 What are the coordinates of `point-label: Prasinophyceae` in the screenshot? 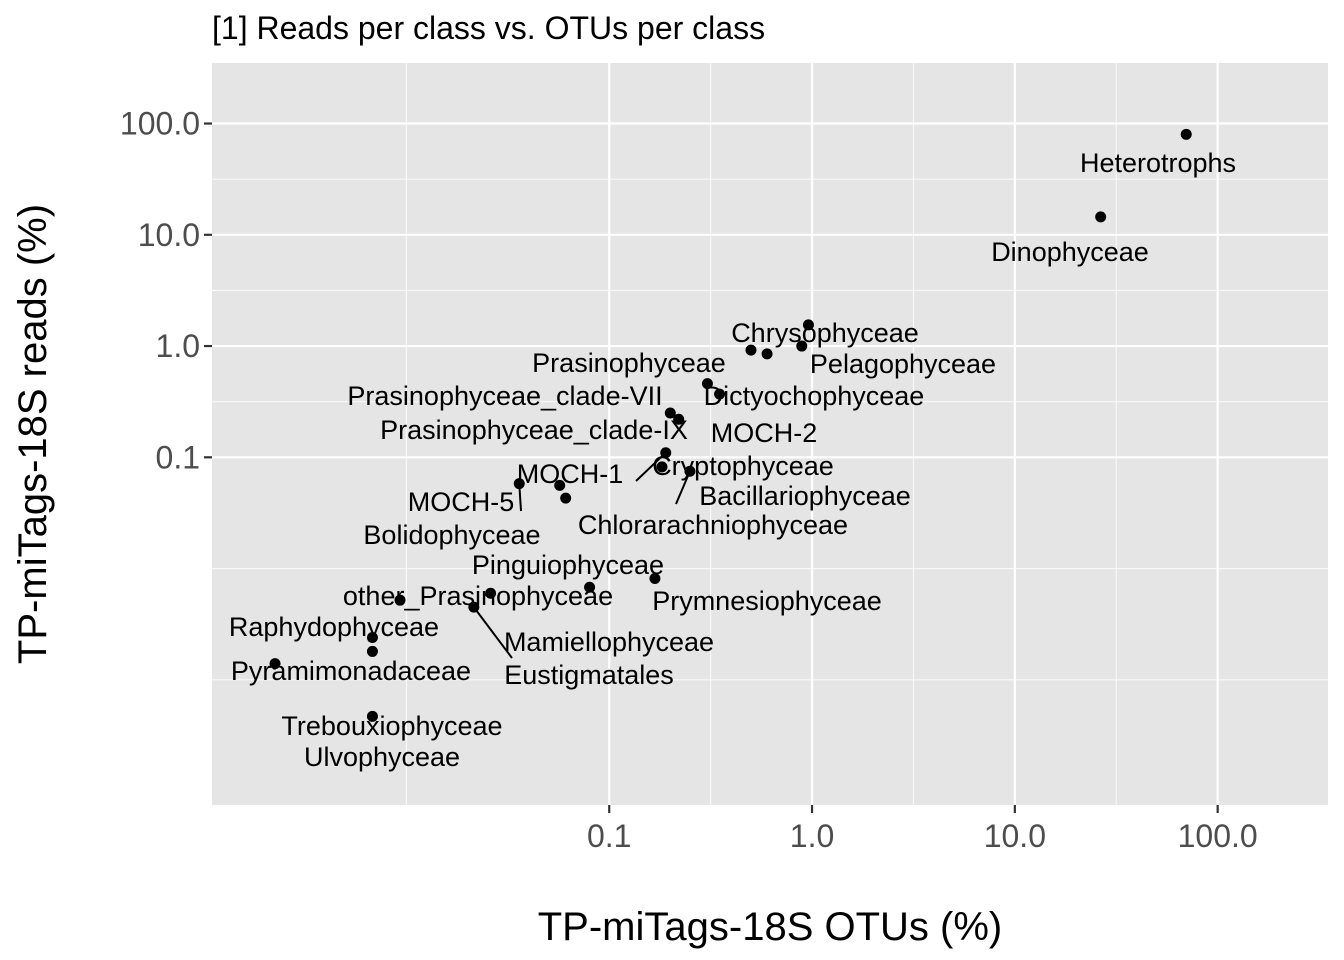 It's located at (629, 363).